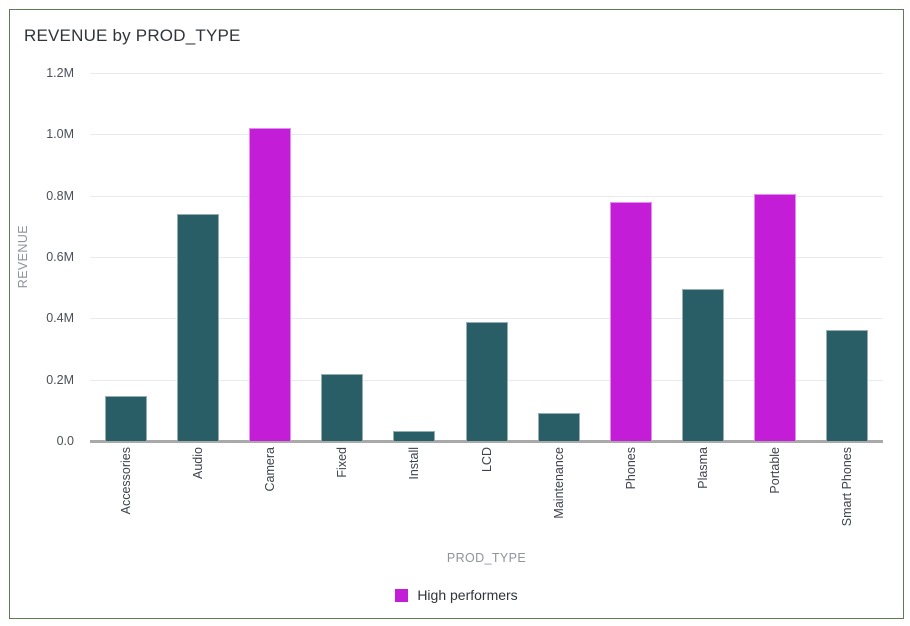 Image resolution: width=910 pixels, height=626 pixels. I want to click on bar-column-audio, so click(198, 257).